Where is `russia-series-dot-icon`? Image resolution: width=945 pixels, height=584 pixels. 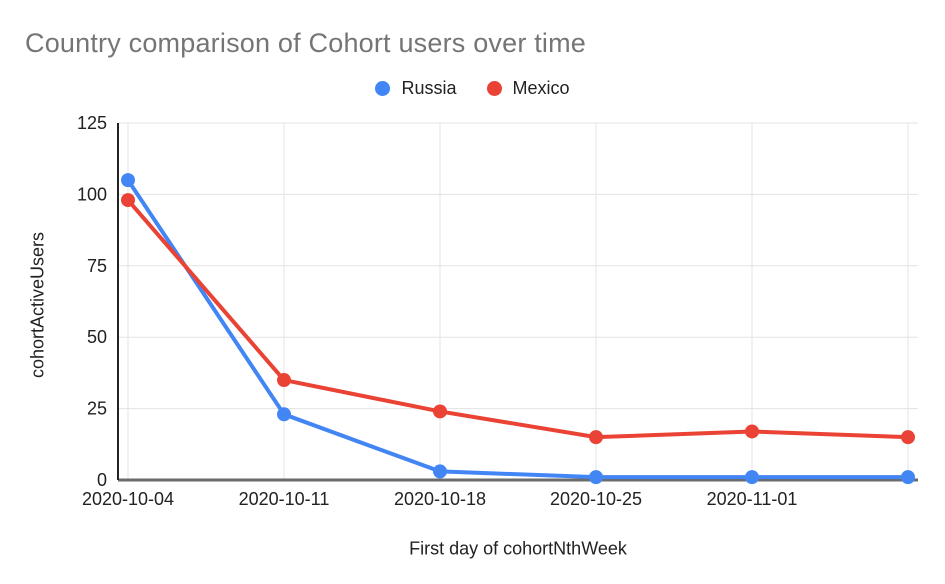 russia-series-dot-icon is located at coordinates (383, 88).